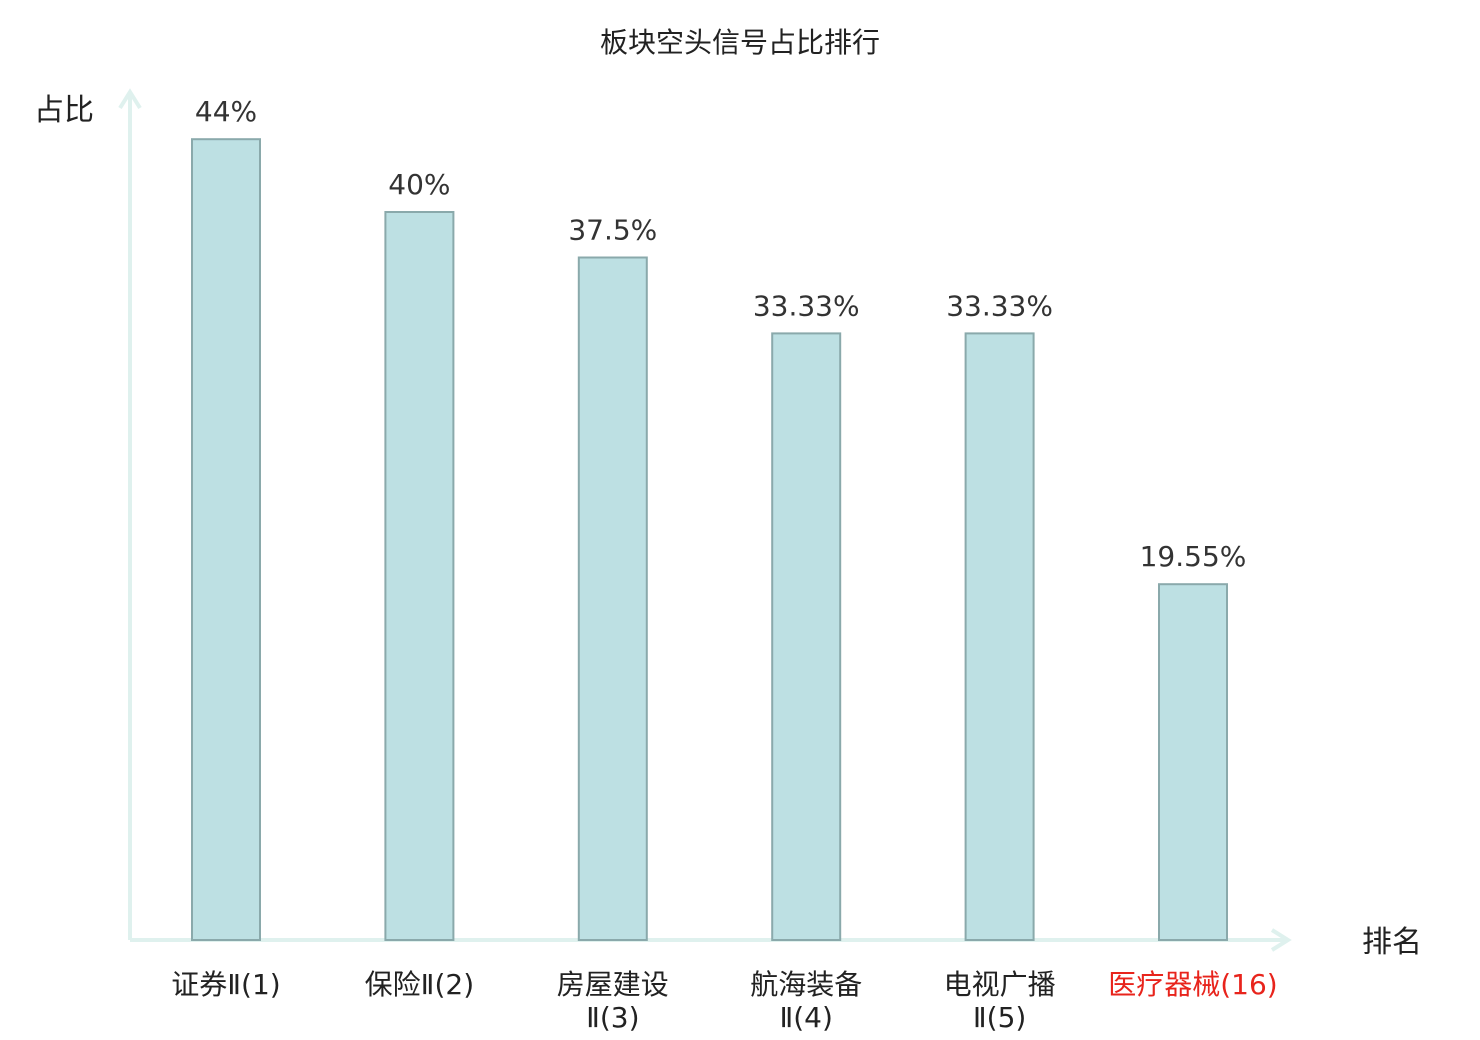 The image size is (1480, 1040). What do you see at coordinates (1000, 1001) in the screenshot?
I see `x-tick-label: 电视广播 Ⅱ(5)` at bounding box center [1000, 1001].